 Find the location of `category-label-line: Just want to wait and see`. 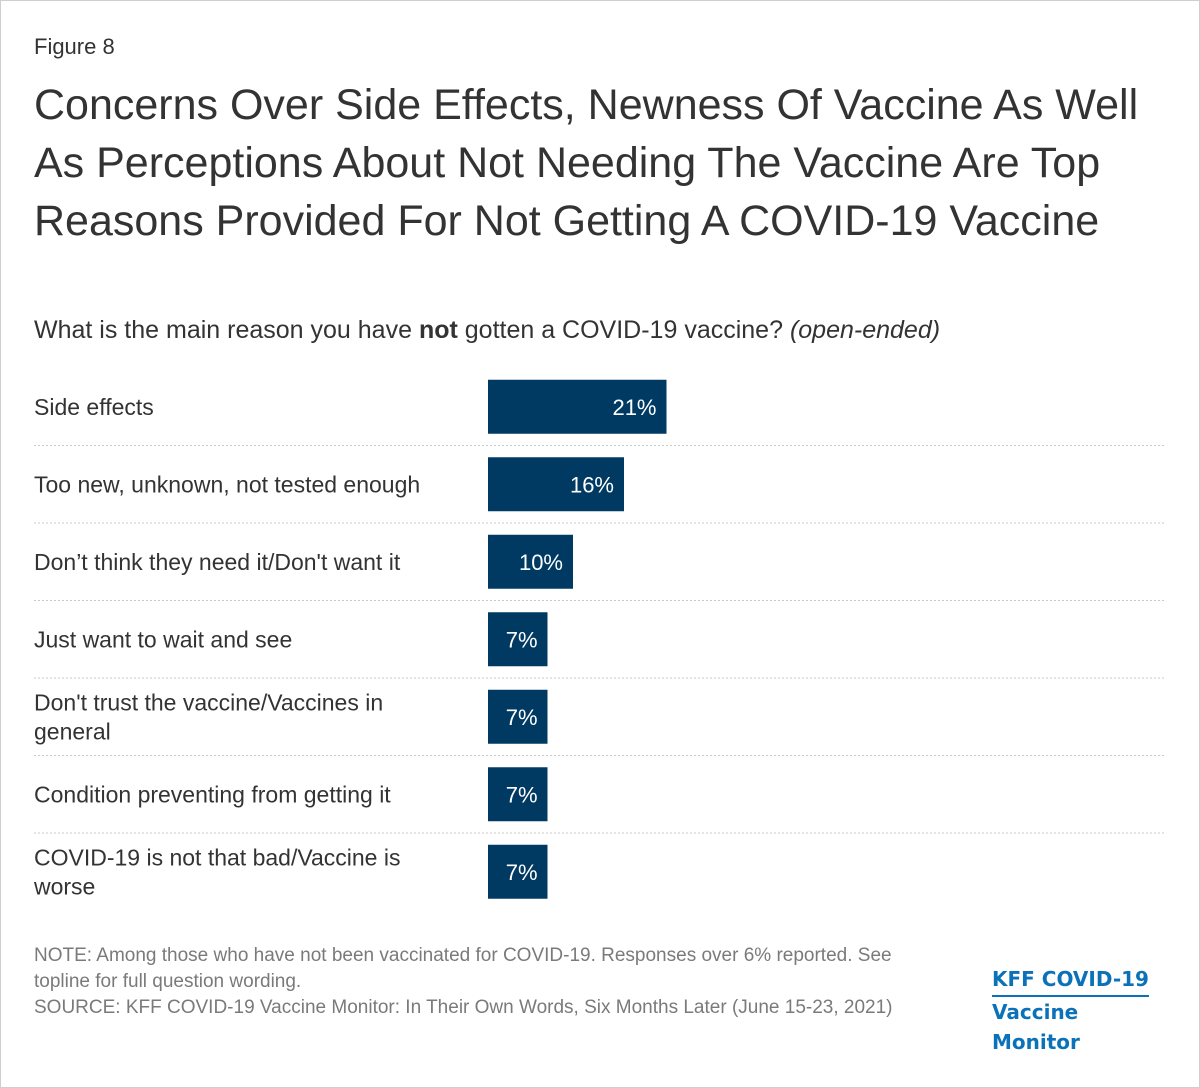

category-label-line: Just want to wait and see is located at coordinates (163, 639).